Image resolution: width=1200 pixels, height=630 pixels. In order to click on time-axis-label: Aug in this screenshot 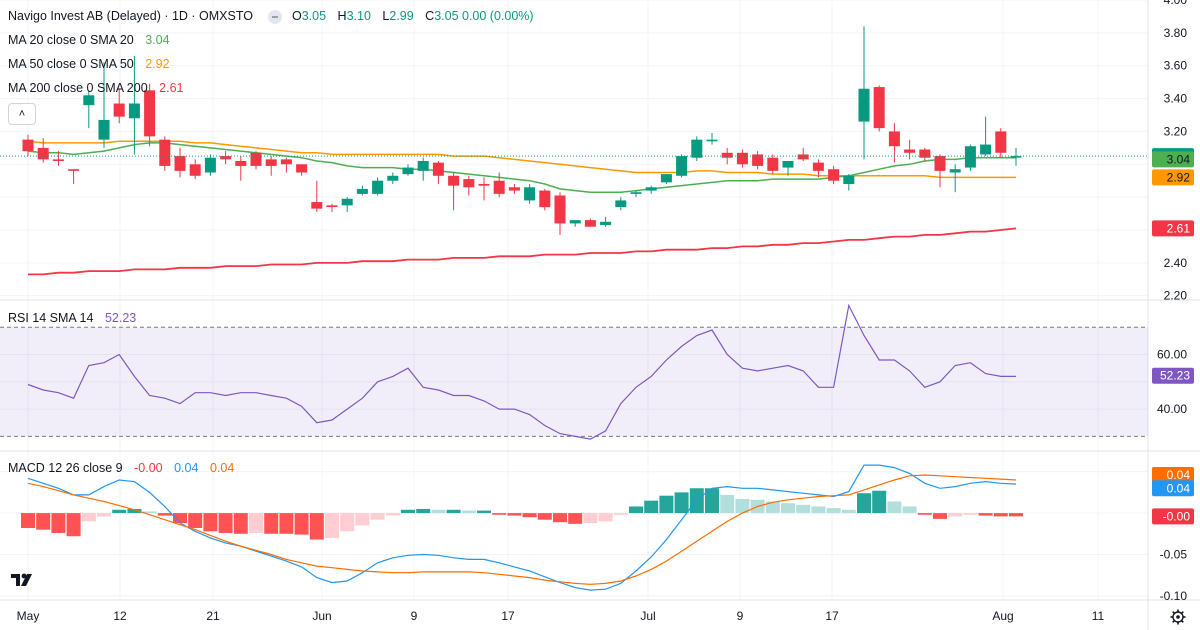, I will do `click(1002, 616)`.